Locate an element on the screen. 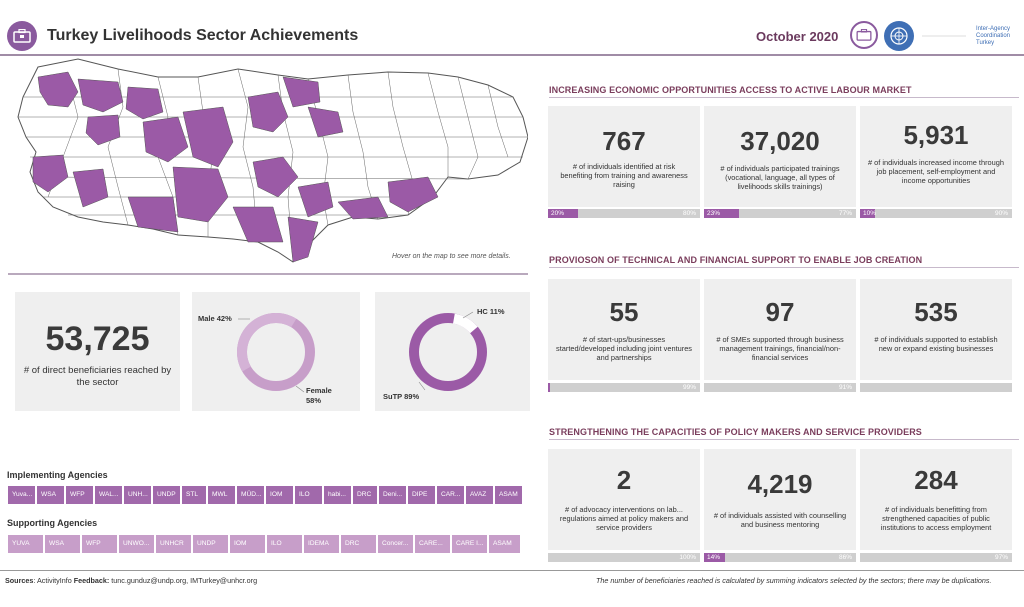  progress-right-label: 77% is located at coordinates (845, 213).